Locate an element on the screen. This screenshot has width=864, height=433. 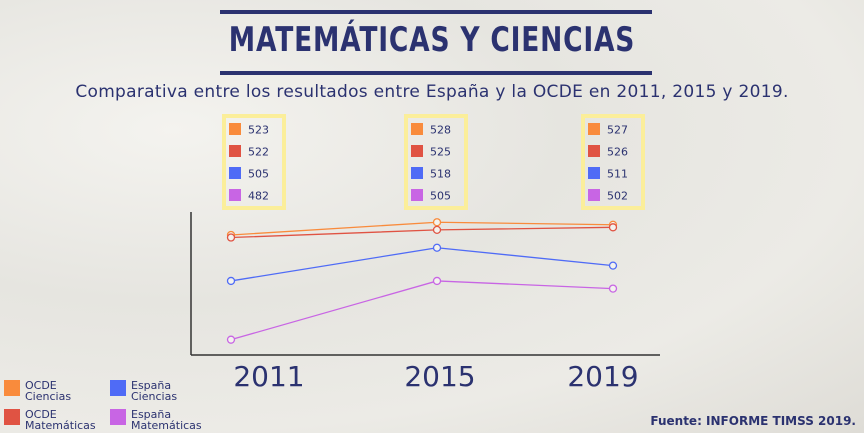
data-label: 527 is located at coordinates (617, 130).